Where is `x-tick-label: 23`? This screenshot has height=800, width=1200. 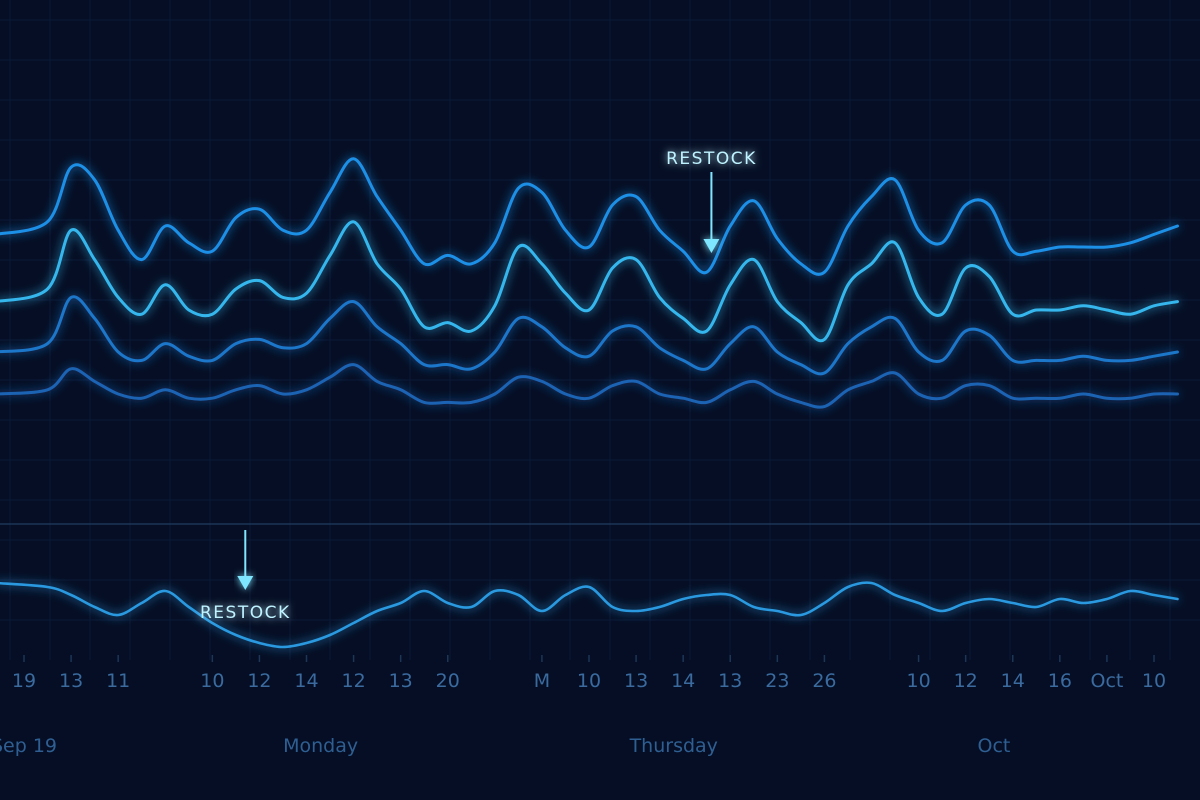
x-tick-label: 23 is located at coordinates (777, 681).